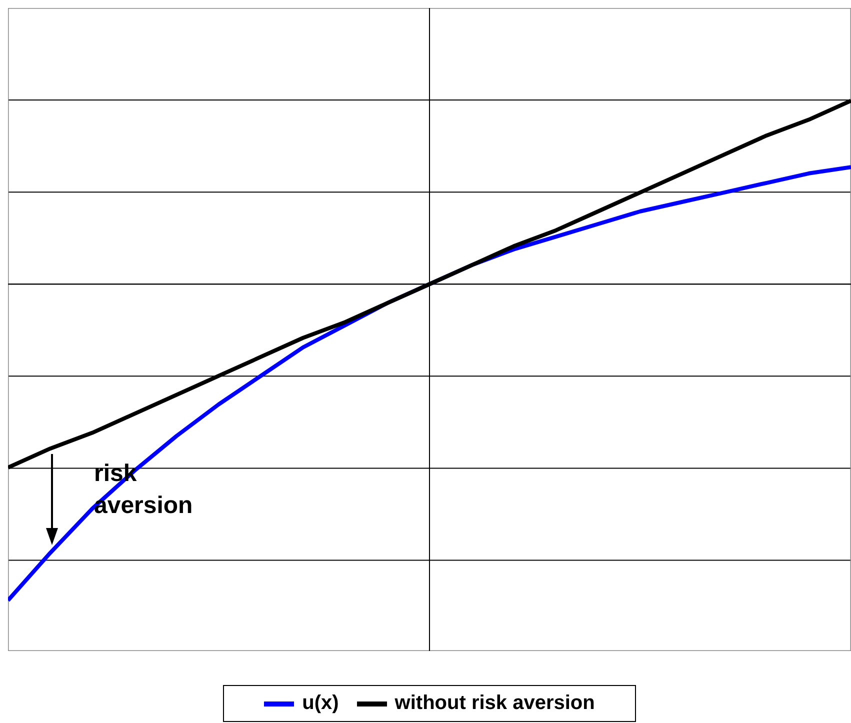 The width and height of the screenshot is (851, 723). What do you see at coordinates (320, 703) in the screenshot?
I see `legend-label: u(x)` at bounding box center [320, 703].